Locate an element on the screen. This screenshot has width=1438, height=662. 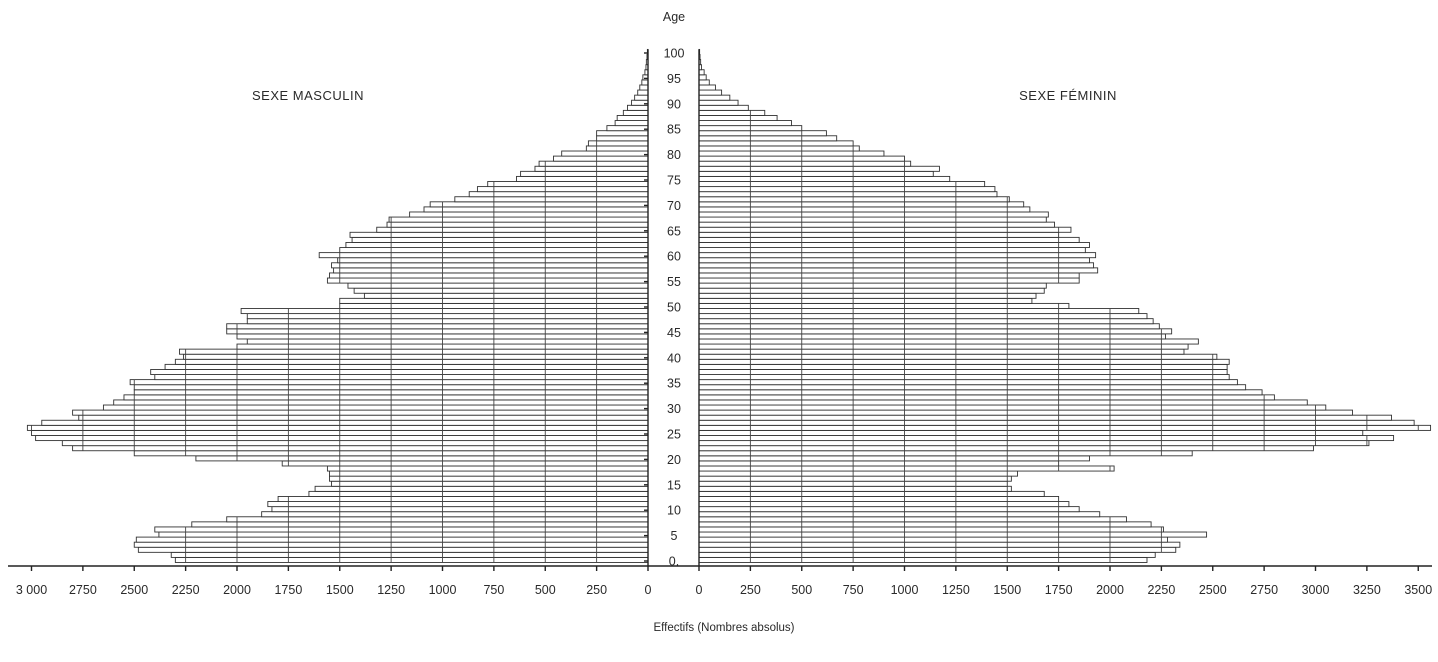
female-x-tick-label: 1000 is located at coordinates (905, 590).